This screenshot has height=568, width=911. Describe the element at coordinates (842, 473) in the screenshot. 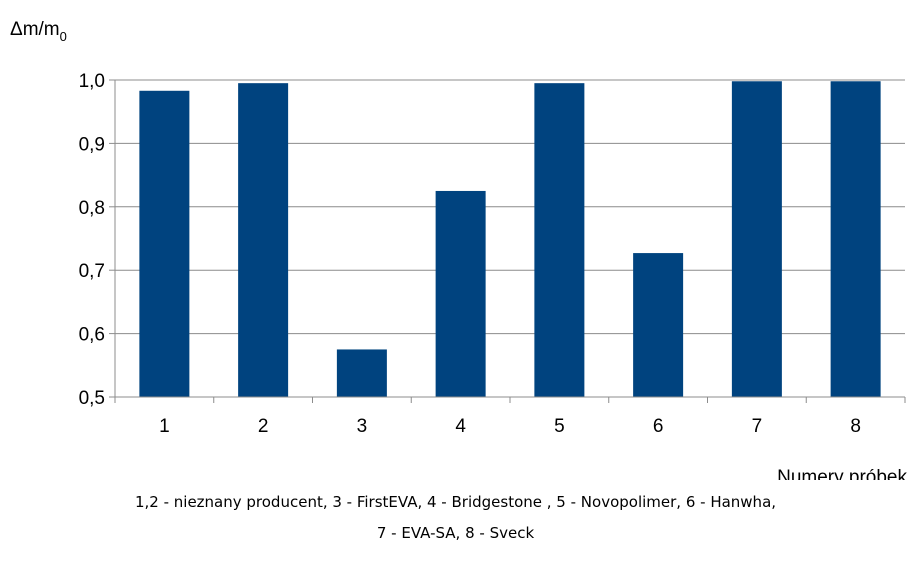

I see `x-axis-label: Numery próbek` at that location.